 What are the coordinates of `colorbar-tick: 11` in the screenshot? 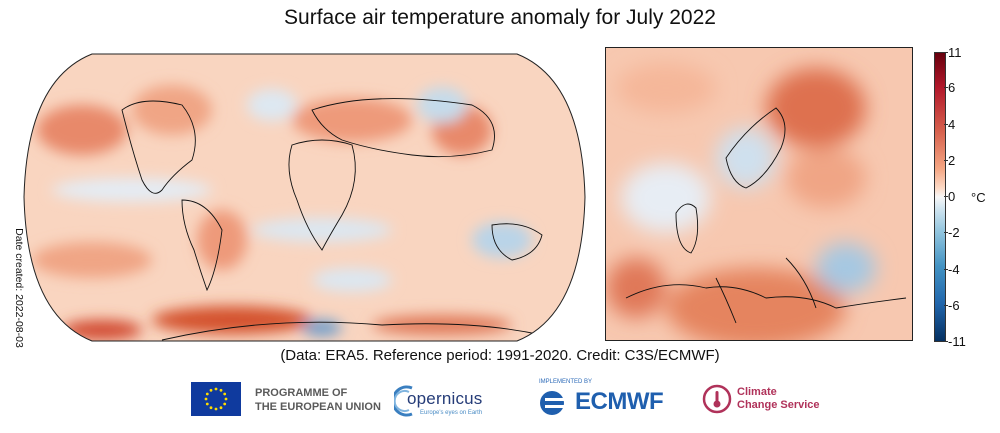 It's located at (953, 52).